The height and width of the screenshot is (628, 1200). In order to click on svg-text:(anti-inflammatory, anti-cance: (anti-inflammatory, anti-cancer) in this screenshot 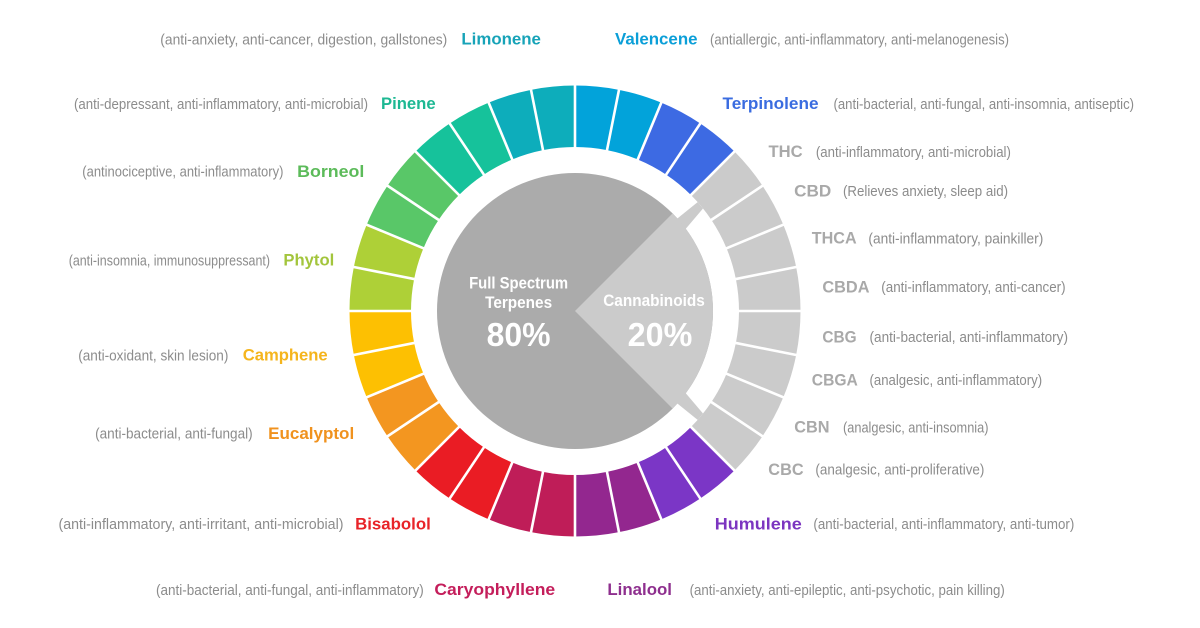, I will do `click(973, 287)`.